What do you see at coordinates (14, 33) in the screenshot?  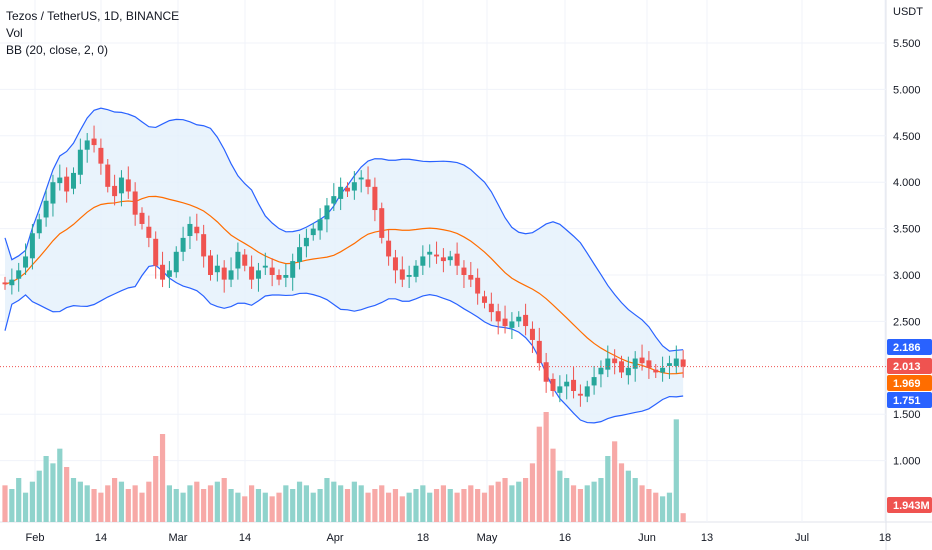 I see `volume-indicator-label: Vol` at bounding box center [14, 33].